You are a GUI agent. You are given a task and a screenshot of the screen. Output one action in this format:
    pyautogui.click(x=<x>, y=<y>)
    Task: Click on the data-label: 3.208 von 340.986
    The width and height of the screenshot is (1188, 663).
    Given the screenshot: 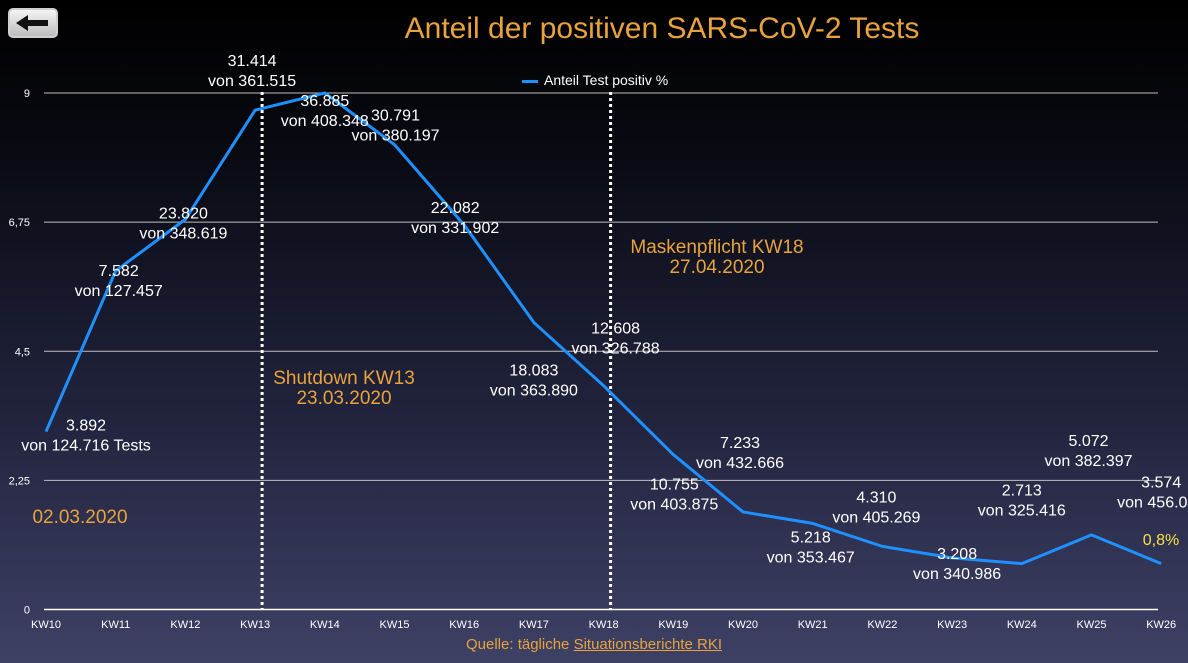 What is the action you would take?
    pyautogui.click(x=957, y=564)
    